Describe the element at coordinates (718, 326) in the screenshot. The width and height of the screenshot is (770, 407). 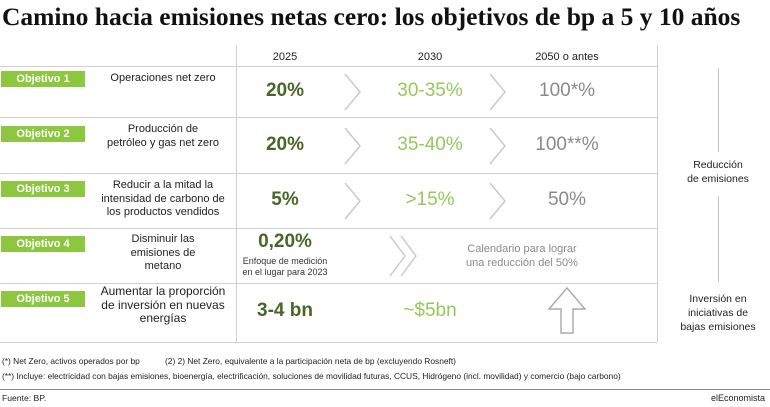
I see `group-label-line: bajas emisiones` at that location.